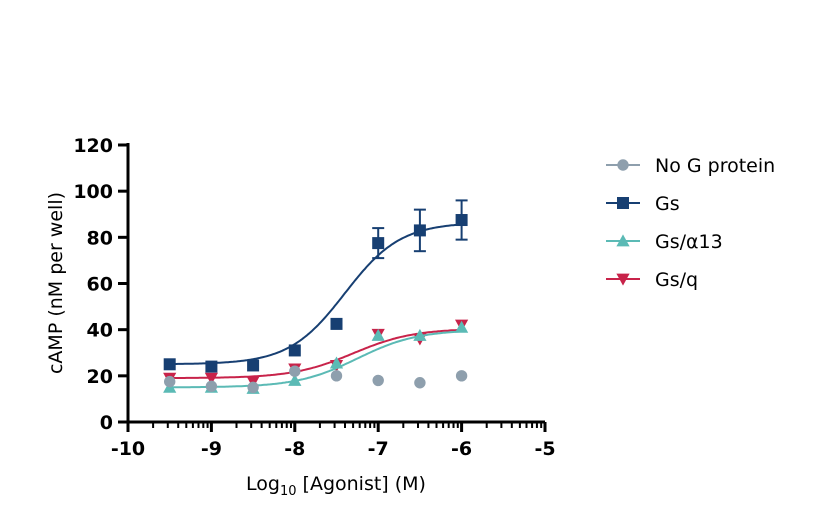 This screenshot has height=525, width=822. Describe the element at coordinates (106, 423) in the screenshot. I see `y-tick-label: 0` at that location.